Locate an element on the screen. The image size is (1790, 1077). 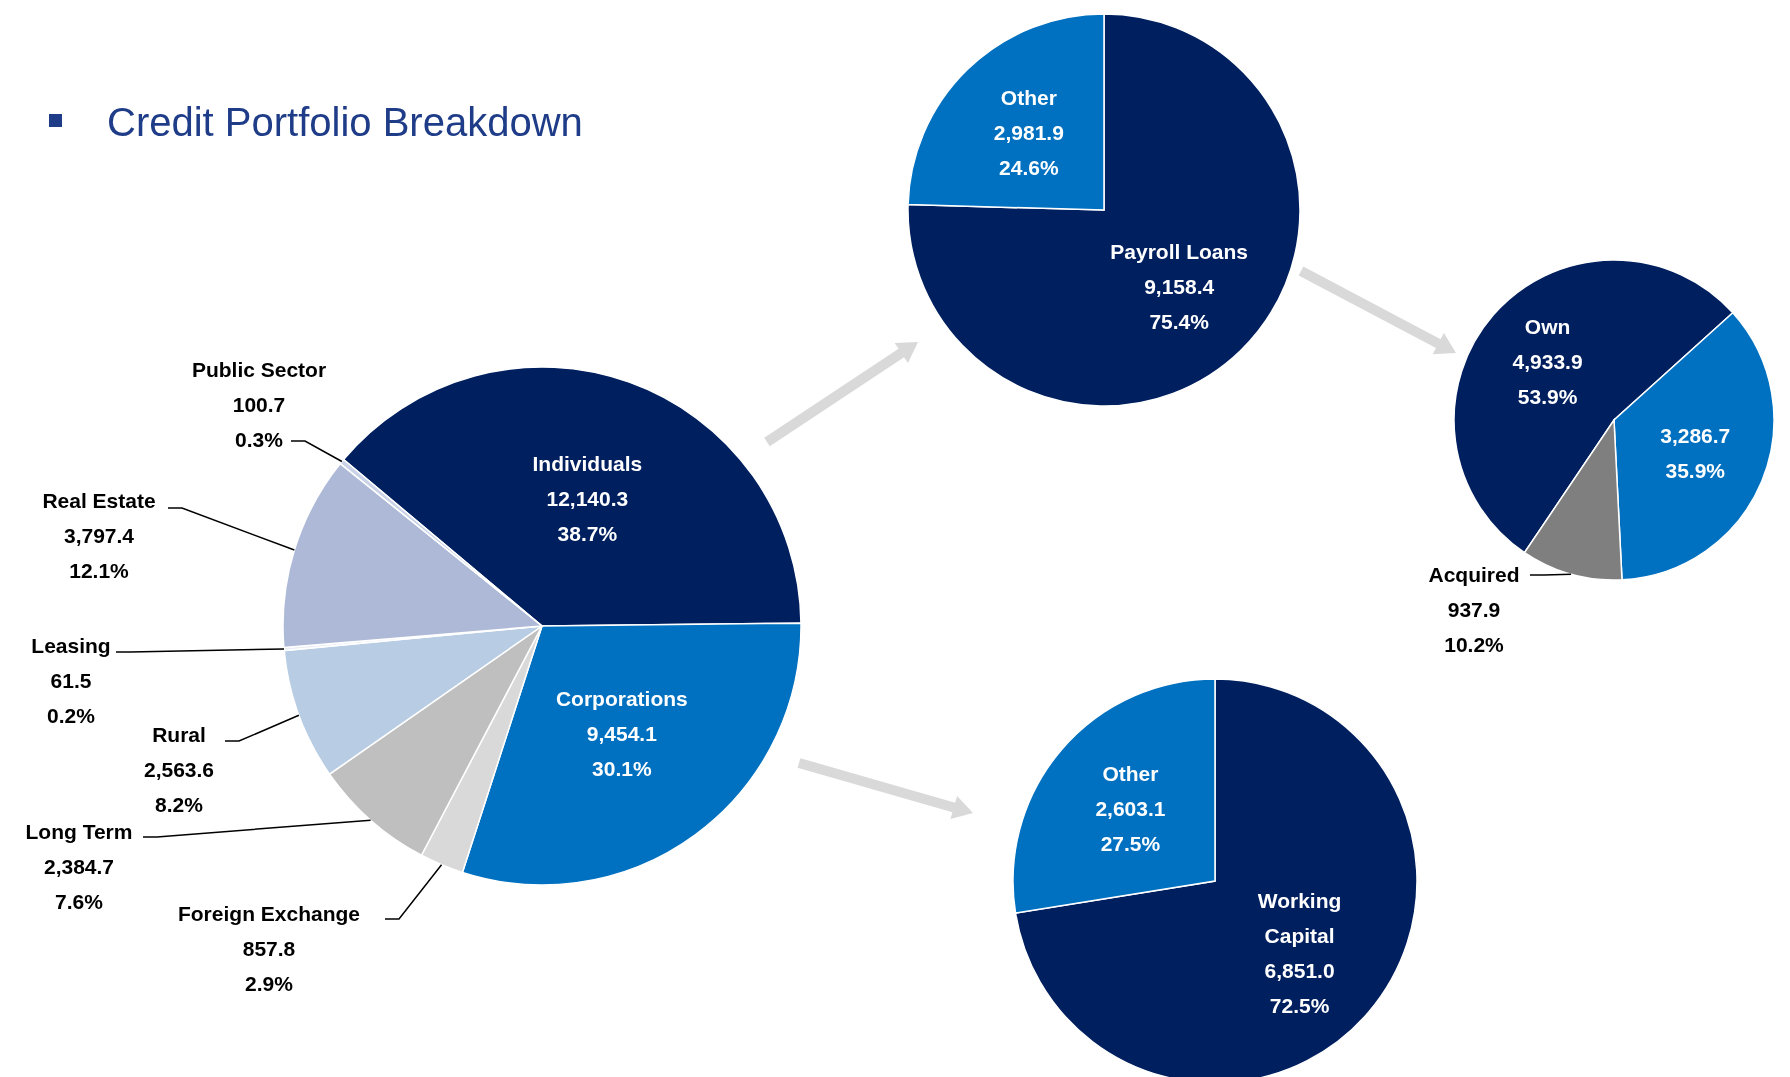
pie-slice is located at coordinates (1104, 210).